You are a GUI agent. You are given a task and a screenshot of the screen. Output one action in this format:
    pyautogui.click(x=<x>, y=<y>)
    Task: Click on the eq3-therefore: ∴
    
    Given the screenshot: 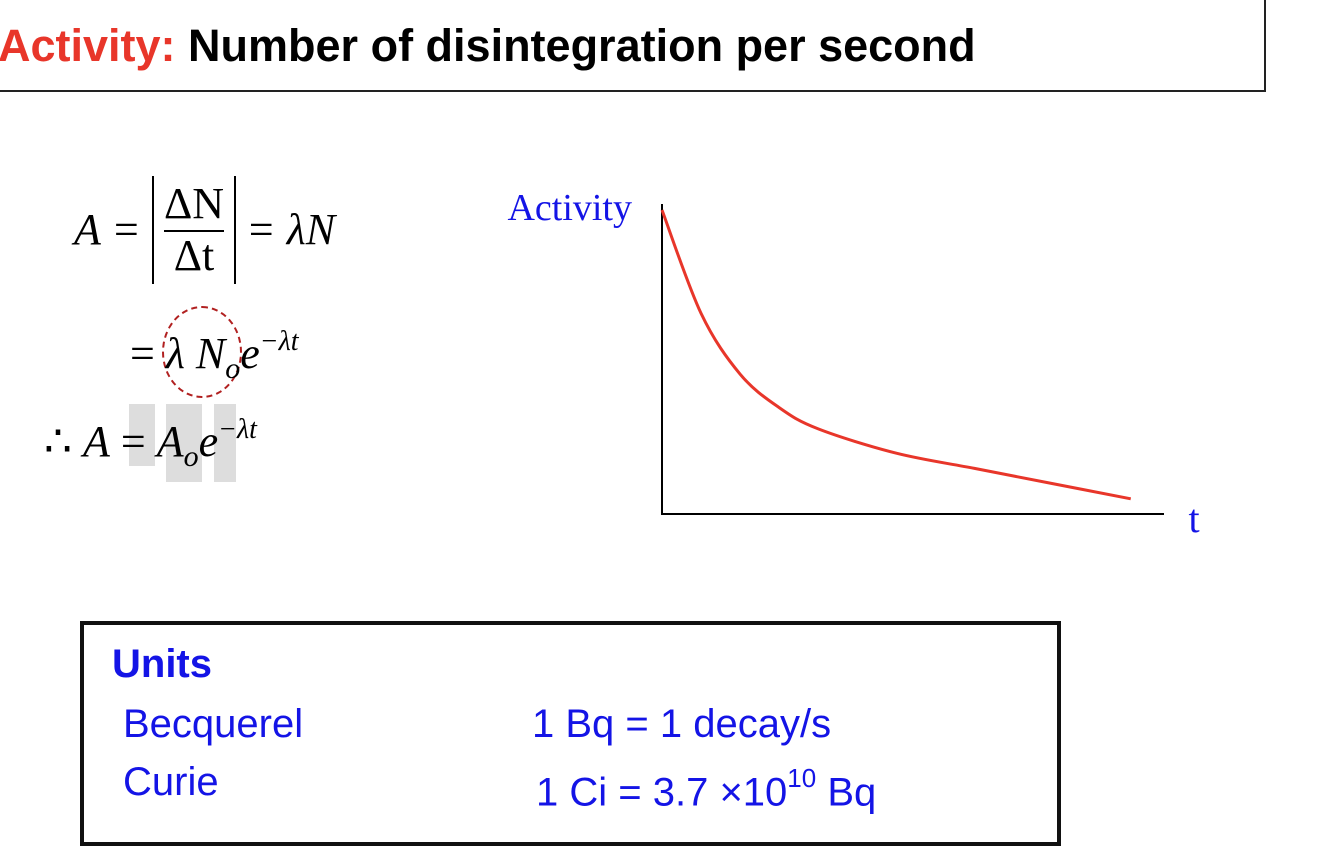 What is the action you would take?
    pyautogui.click(x=58, y=441)
    